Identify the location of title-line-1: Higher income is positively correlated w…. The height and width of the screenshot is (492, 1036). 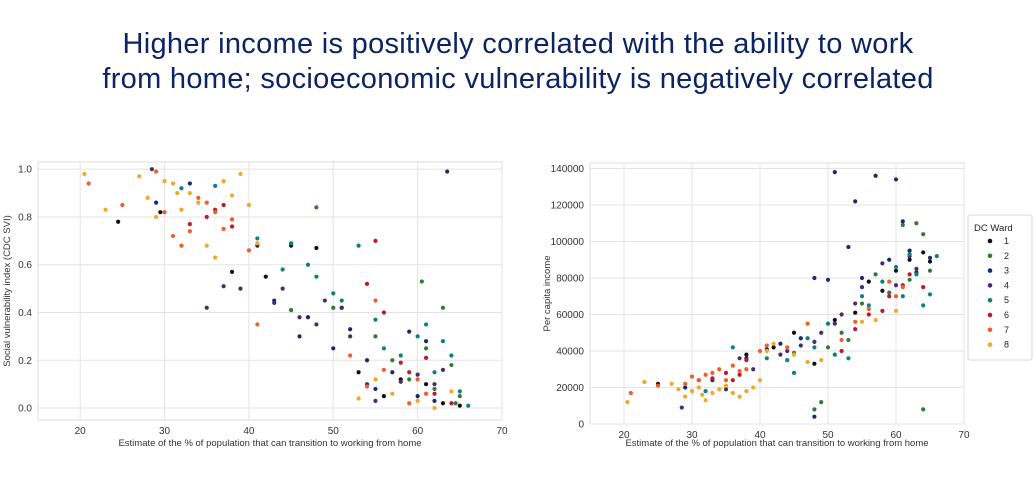
(518, 44).